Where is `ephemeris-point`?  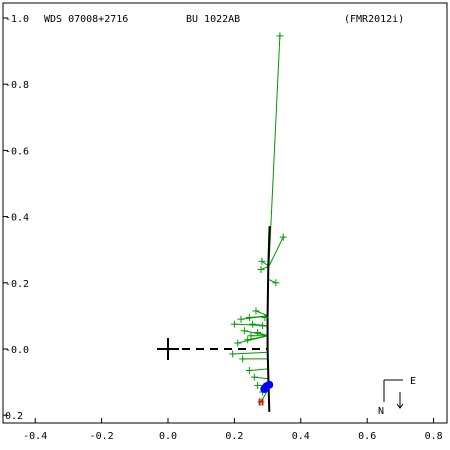
ephemeris-point is located at coordinates (264, 389).